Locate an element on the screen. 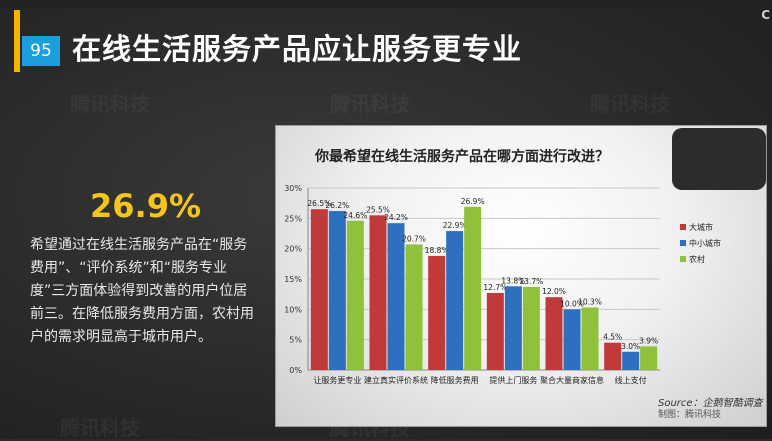 This screenshot has height=441, width=772. data-label: 22.9% is located at coordinates (455, 225).